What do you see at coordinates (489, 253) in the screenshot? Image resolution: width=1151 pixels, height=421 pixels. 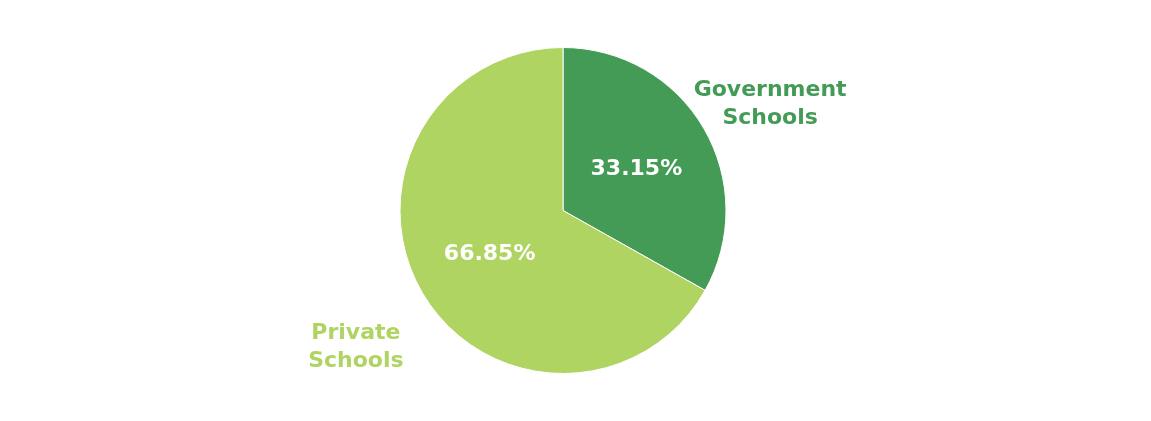 I see `data-label: 66.85%` at bounding box center [489, 253].